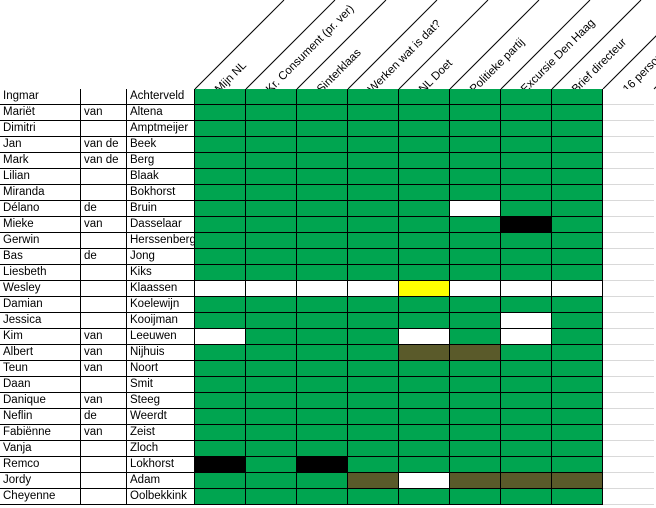 This screenshot has width=656, height=508. Describe the element at coordinates (161, 305) in the screenshot. I see `last-name-cell: Koelewijn` at that location.